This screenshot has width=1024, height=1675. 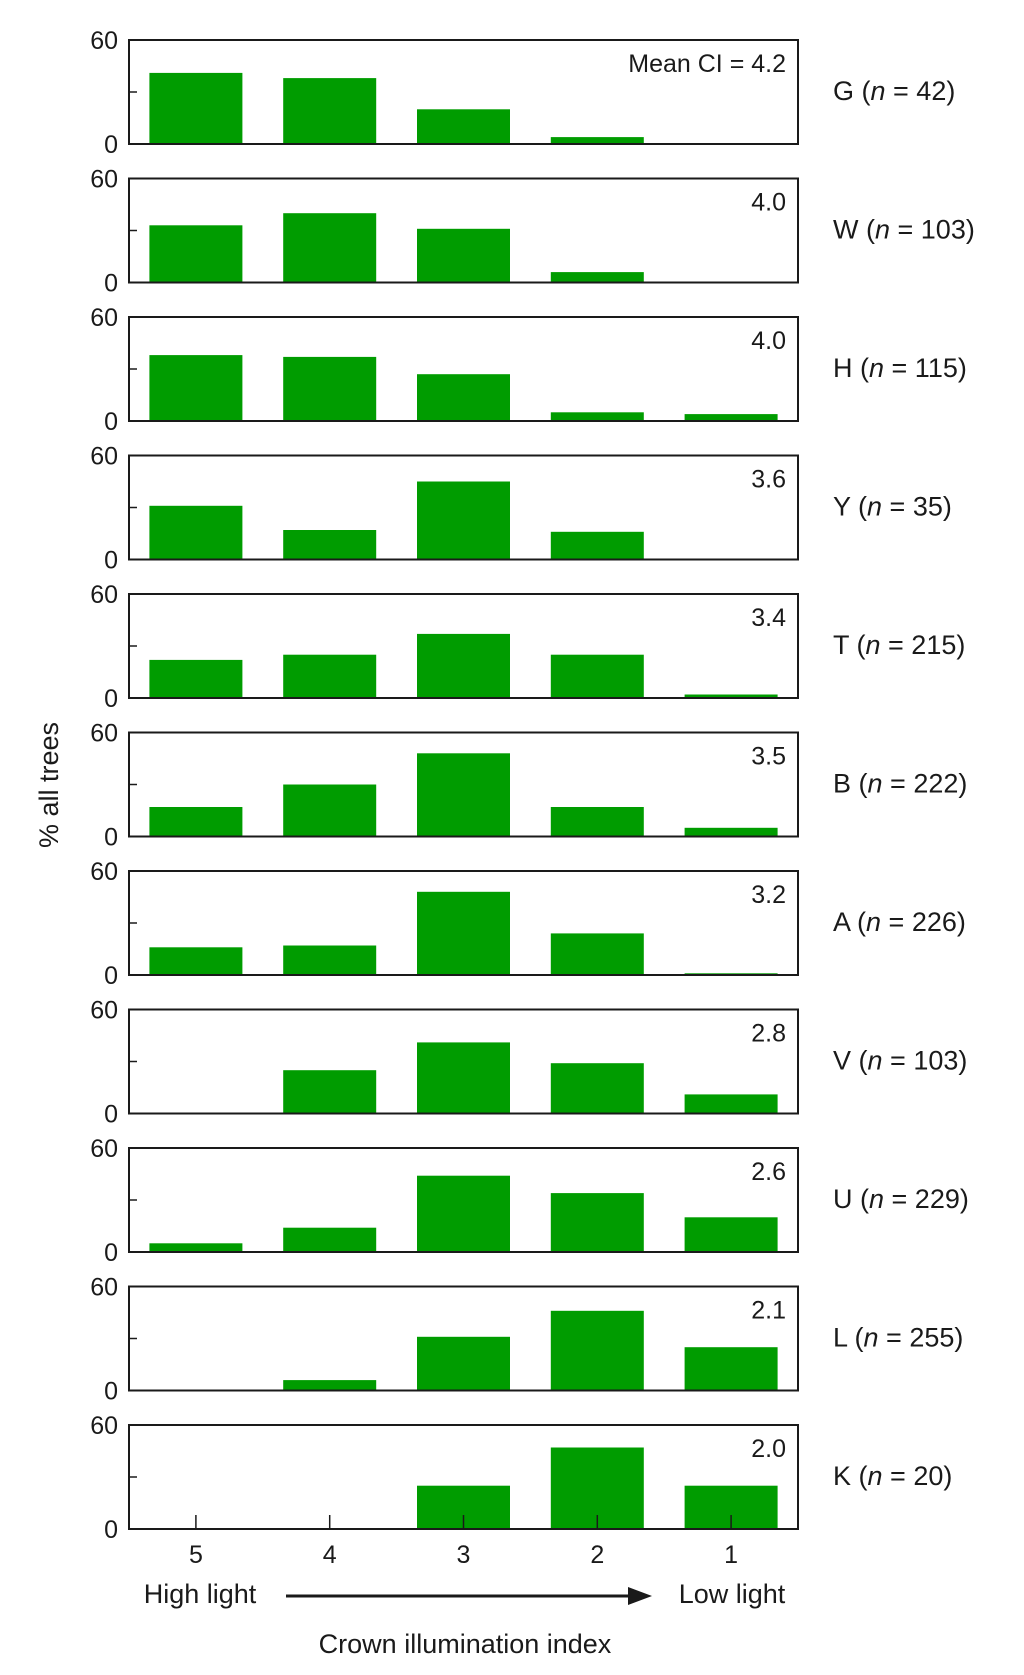 What do you see at coordinates (768, 757) in the screenshot?
I see `mean-ci-label: 3.5` at bounding box center [768, 757].